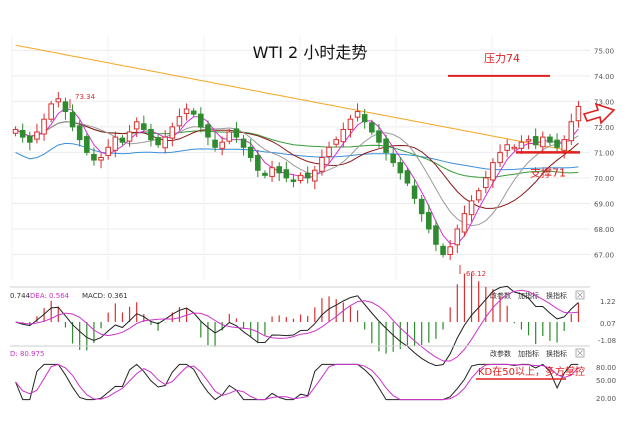  What do you see at coordinates (604, 179) in the screenshot?
I see `price-tick-label: 70.00` at bounding box center [604, 179].